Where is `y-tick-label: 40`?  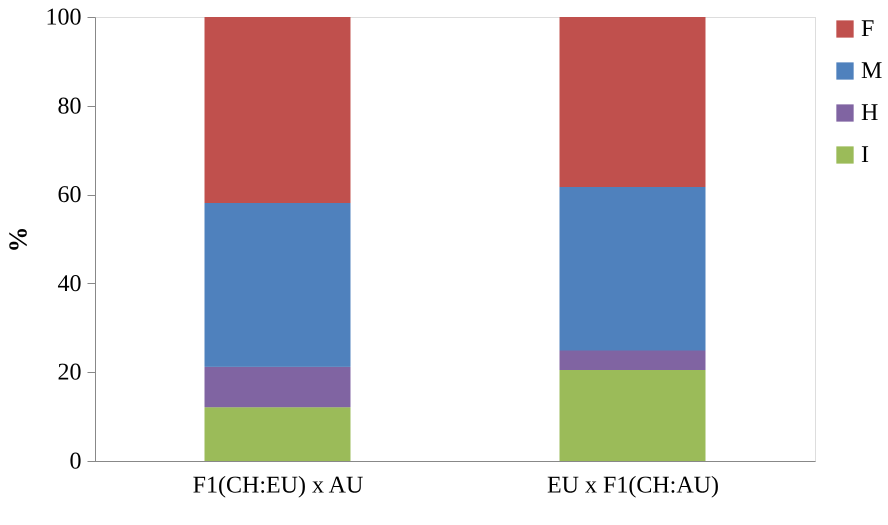
y-tick-label: 40 is located at coordinates (70, 283).